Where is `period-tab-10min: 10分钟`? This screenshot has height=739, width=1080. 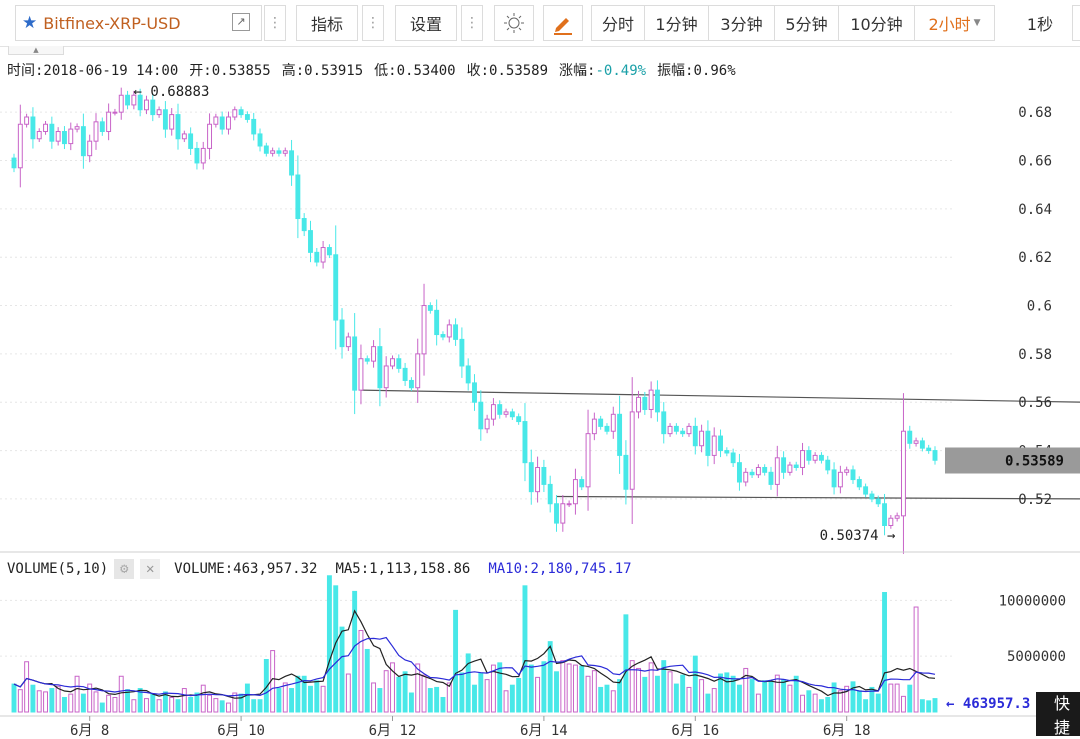
period-tab-10min: 10分钟 is located at coordinates (877, 23).